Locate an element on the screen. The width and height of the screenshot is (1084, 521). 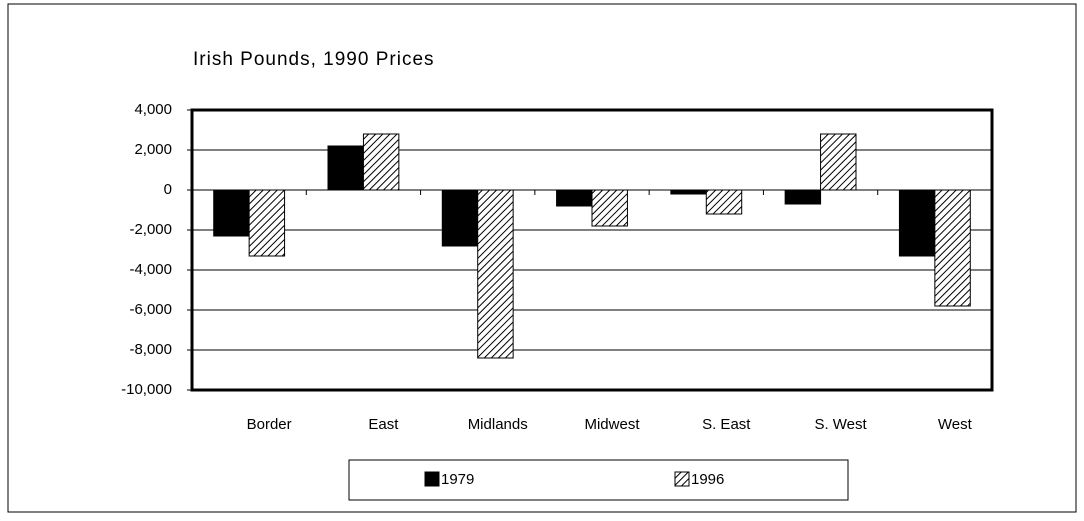
legend-label: 1996 is located at coordinates (707, 479).